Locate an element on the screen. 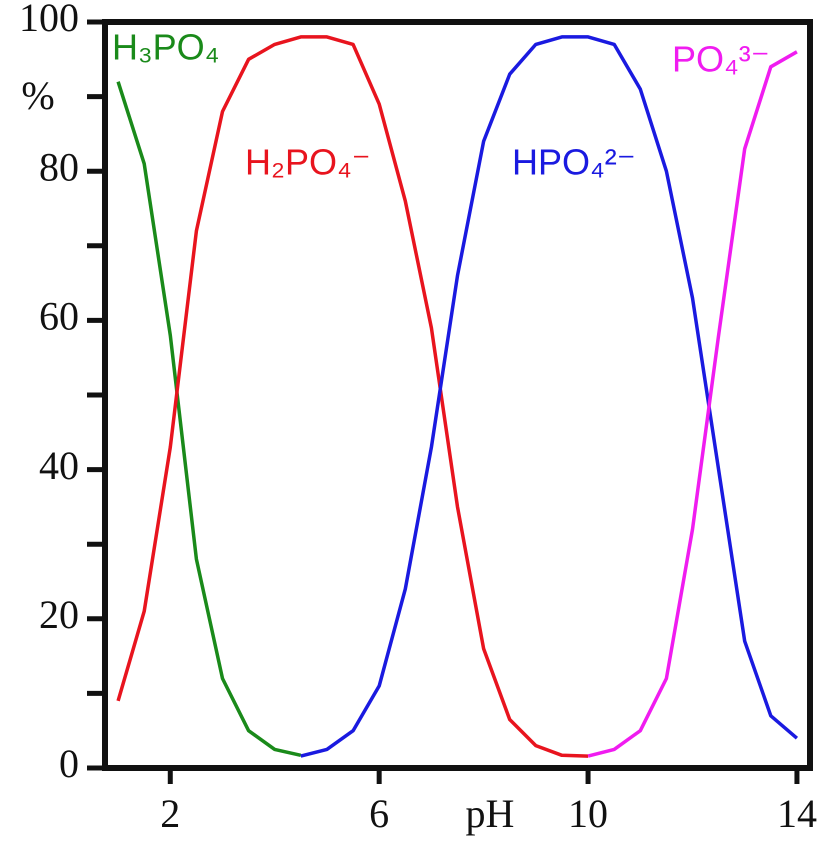 This screenshot has width=828, height=849. x-tick-label: 2 is located at coordinates (170, 813).